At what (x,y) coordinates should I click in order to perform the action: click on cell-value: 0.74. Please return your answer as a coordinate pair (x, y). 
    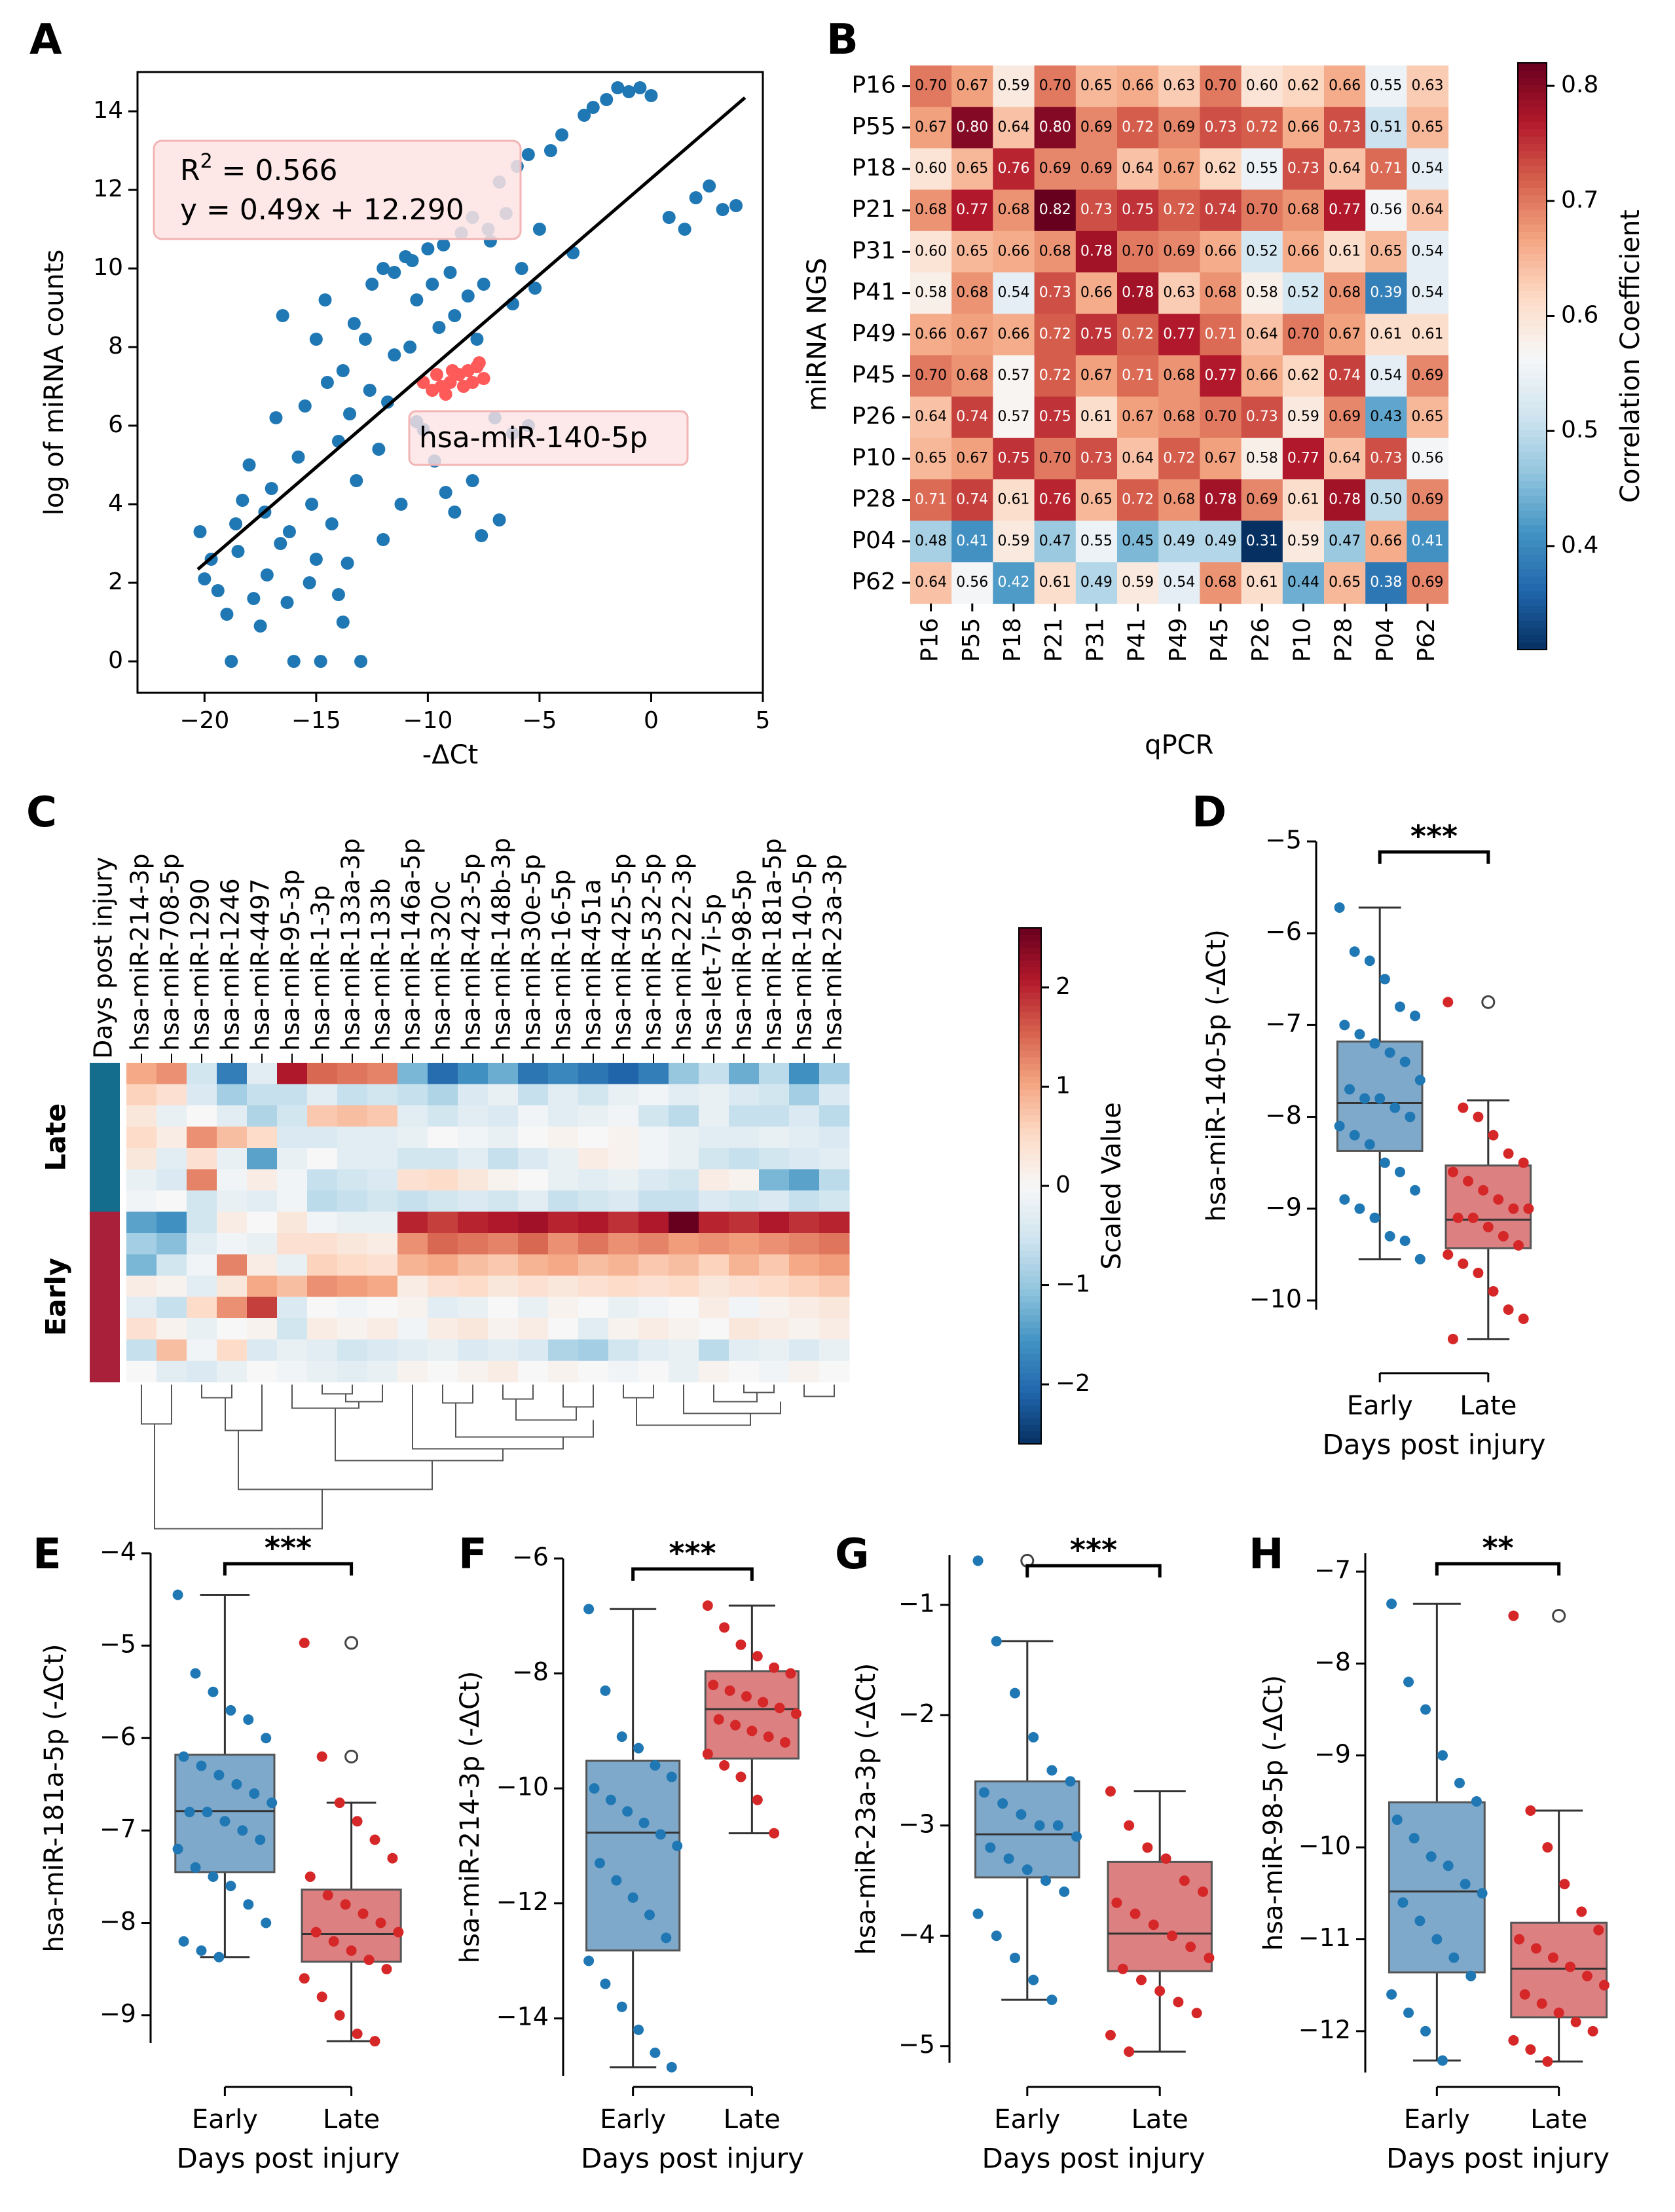
    Looking at the image, I should click on (972, 417).